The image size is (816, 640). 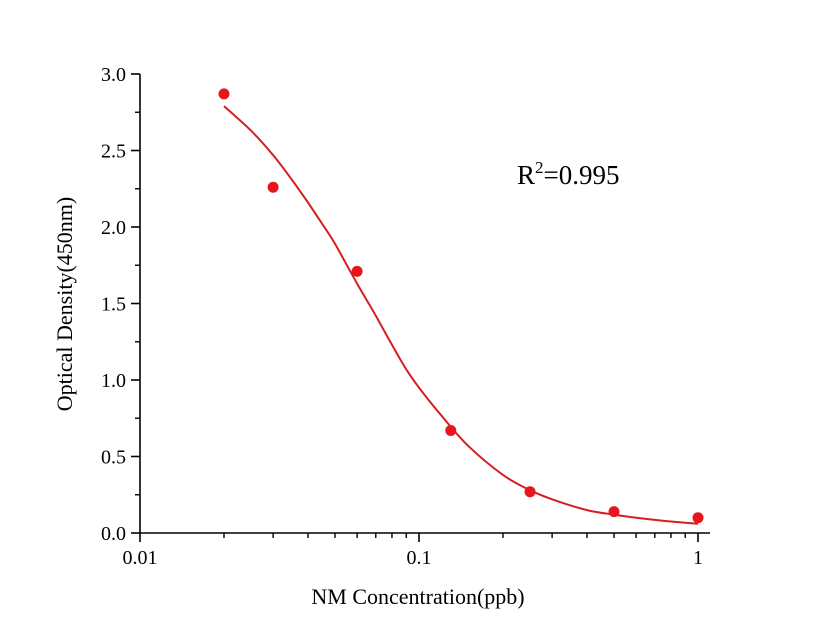 What do you see at coordinates (539, 167) in the screenshot?
I see `r-squared-superscript: 2` at bounding box center [539, 167].